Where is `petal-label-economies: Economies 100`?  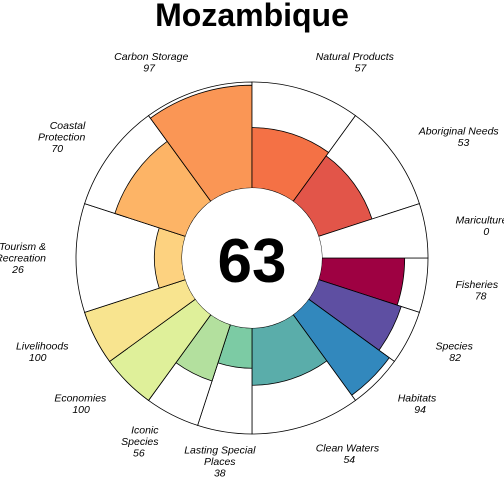 petal-label-economies: Economies 100 is located at coordinates (80, 404).